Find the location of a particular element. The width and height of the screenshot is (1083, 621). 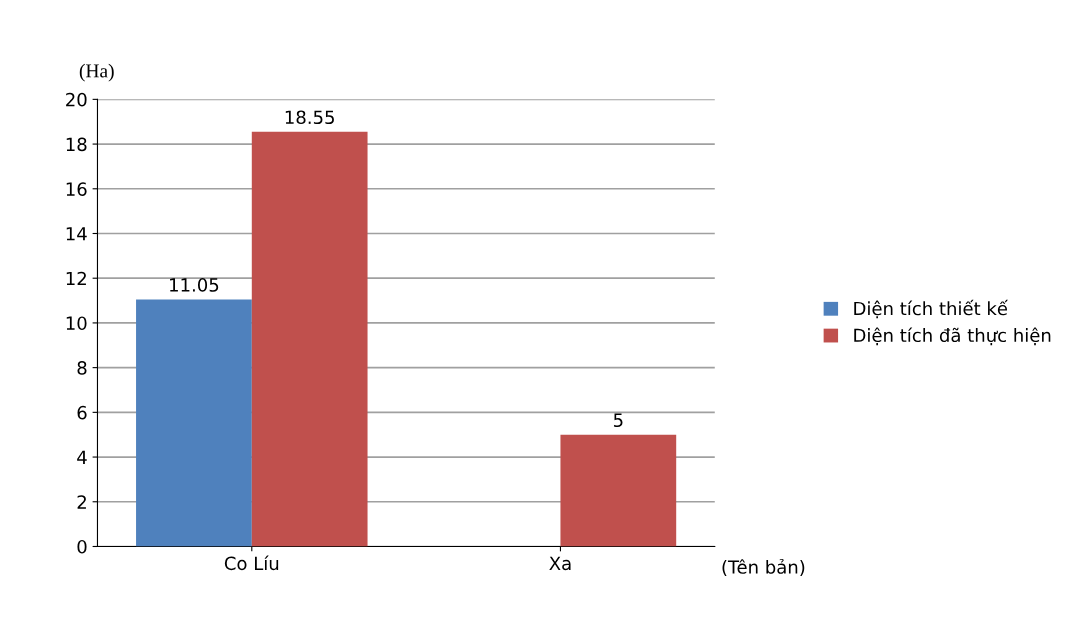

x-axis-title: (Tên bản) is located at coordinates (763, 567).